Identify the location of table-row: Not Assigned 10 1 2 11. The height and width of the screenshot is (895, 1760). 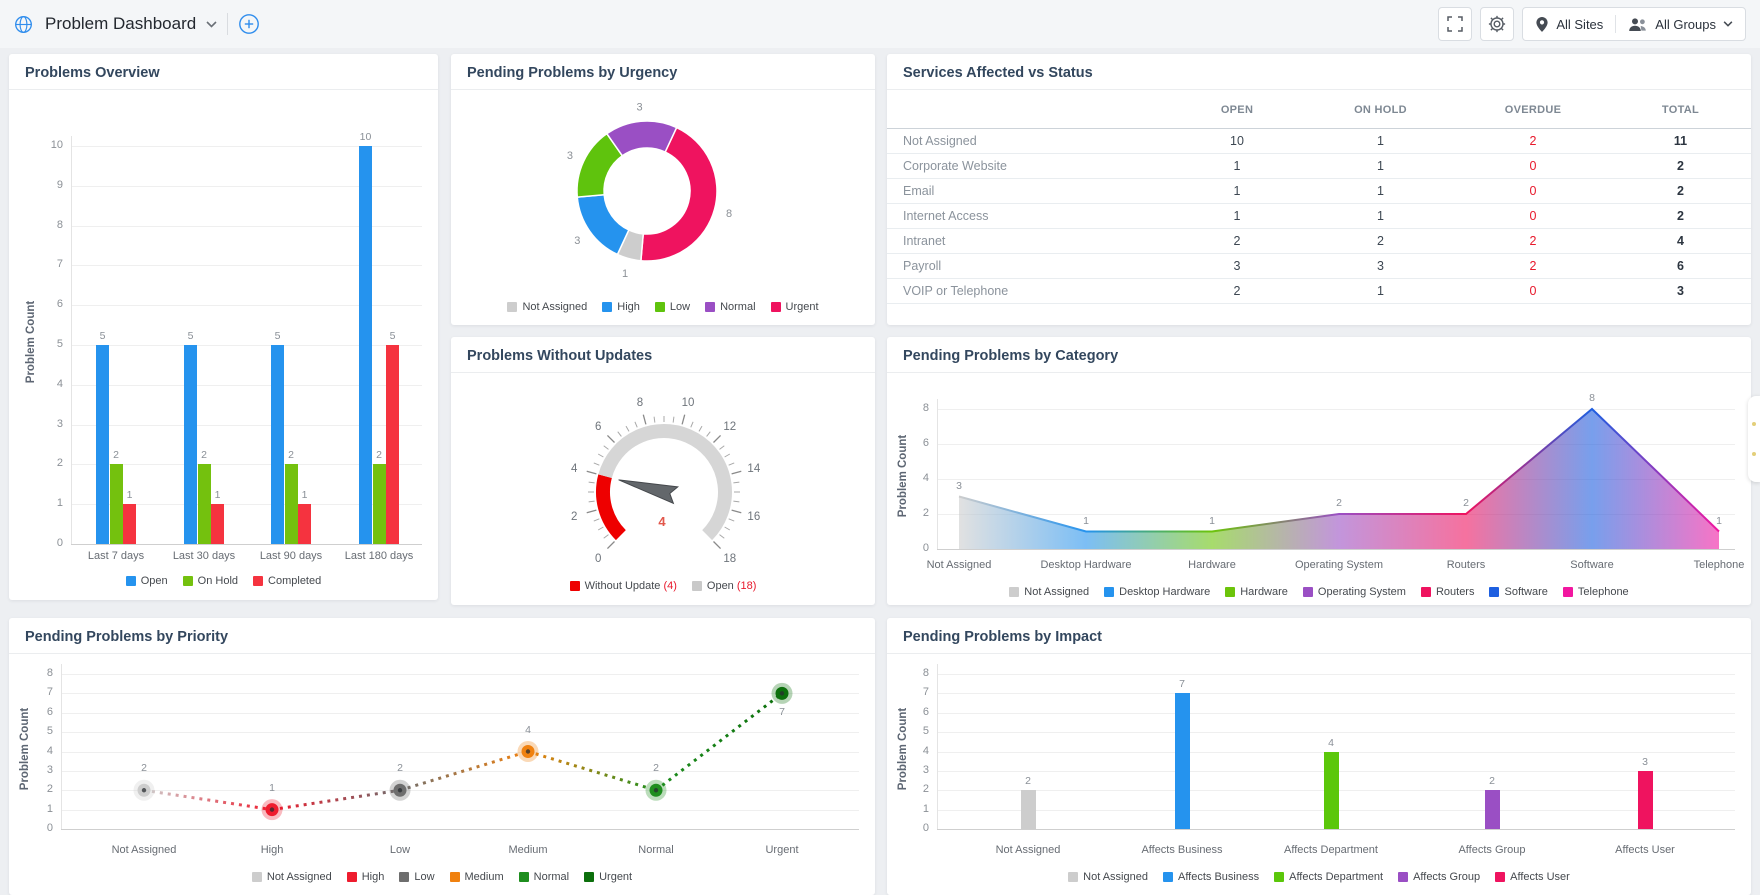
(1319, 141).